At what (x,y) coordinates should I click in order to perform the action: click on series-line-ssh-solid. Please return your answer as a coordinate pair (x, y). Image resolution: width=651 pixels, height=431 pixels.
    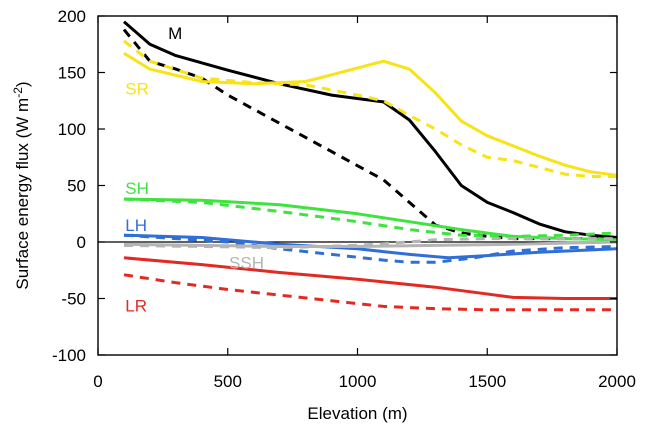
    Looking at the image, I should click on (370, 244).